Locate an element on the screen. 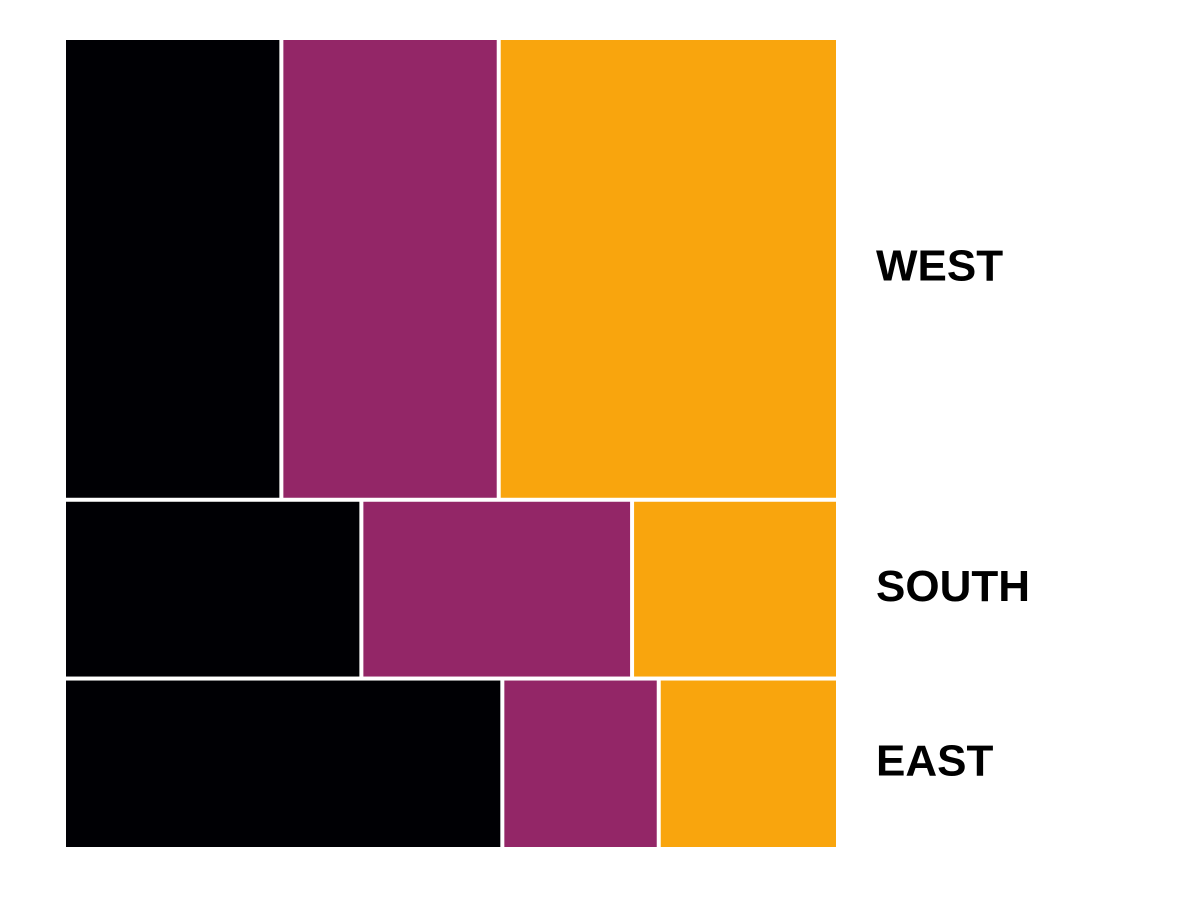 The image size is (1200, 900). row-labels: WEST SOUTH EAST is located at coordinates (953, 514).